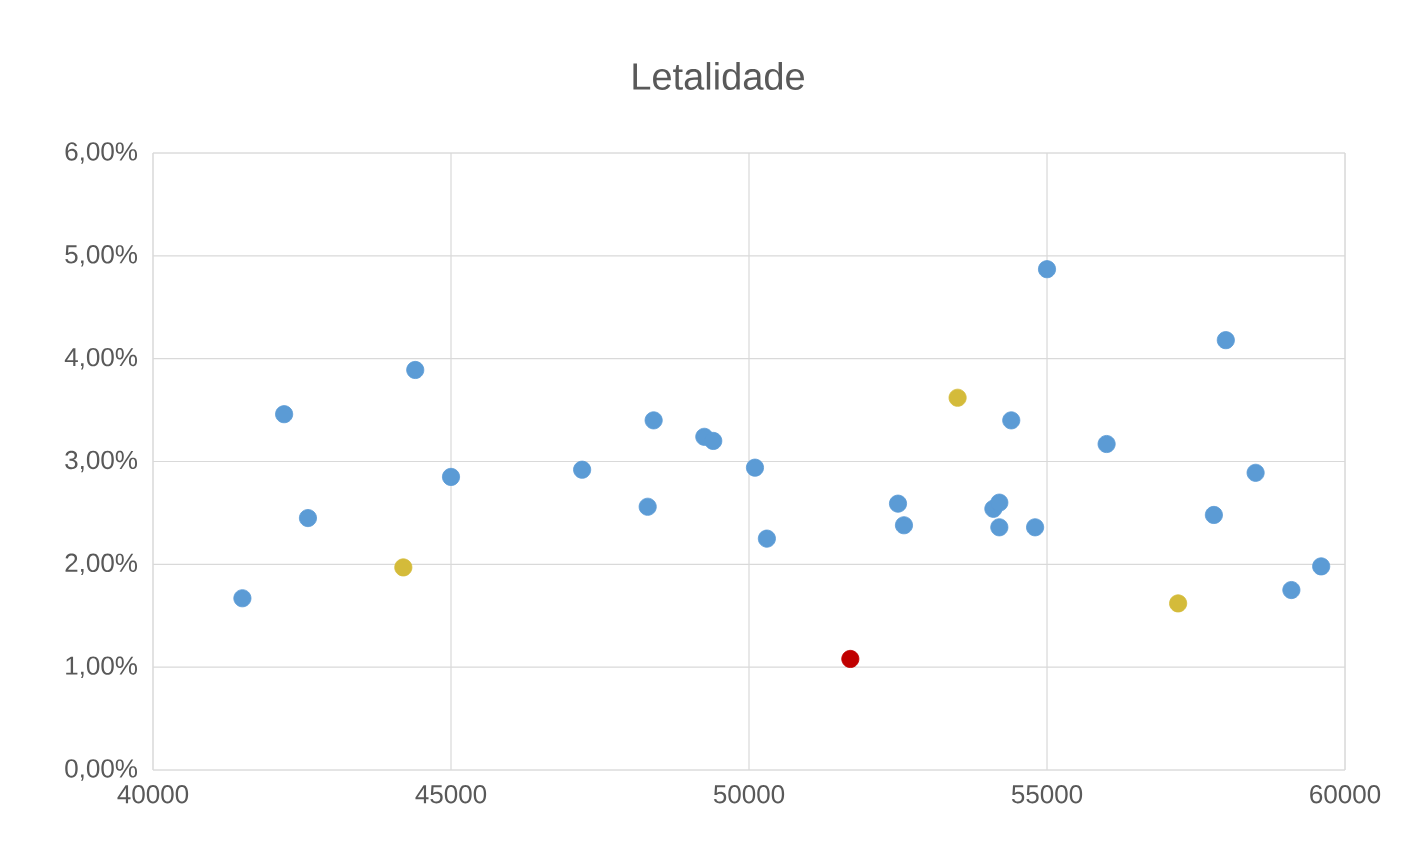  Describe the element at coordinates (102, 667) in the screenshot. I see `y-tick-label: 1,00%` at that location.